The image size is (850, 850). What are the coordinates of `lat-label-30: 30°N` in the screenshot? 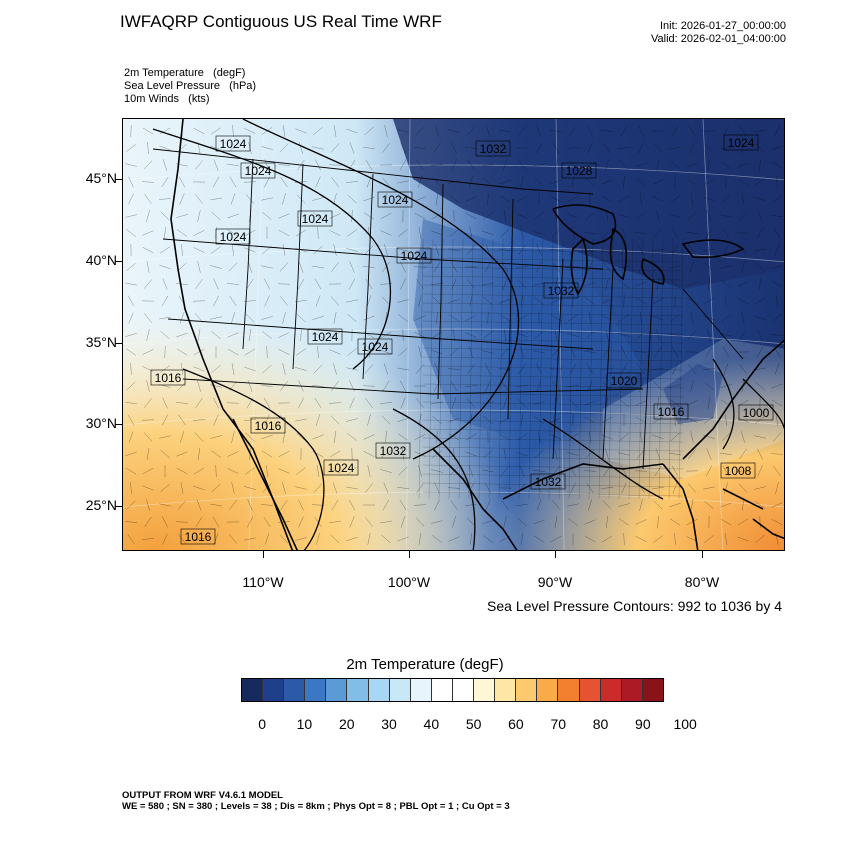 It's located at (101, 423).